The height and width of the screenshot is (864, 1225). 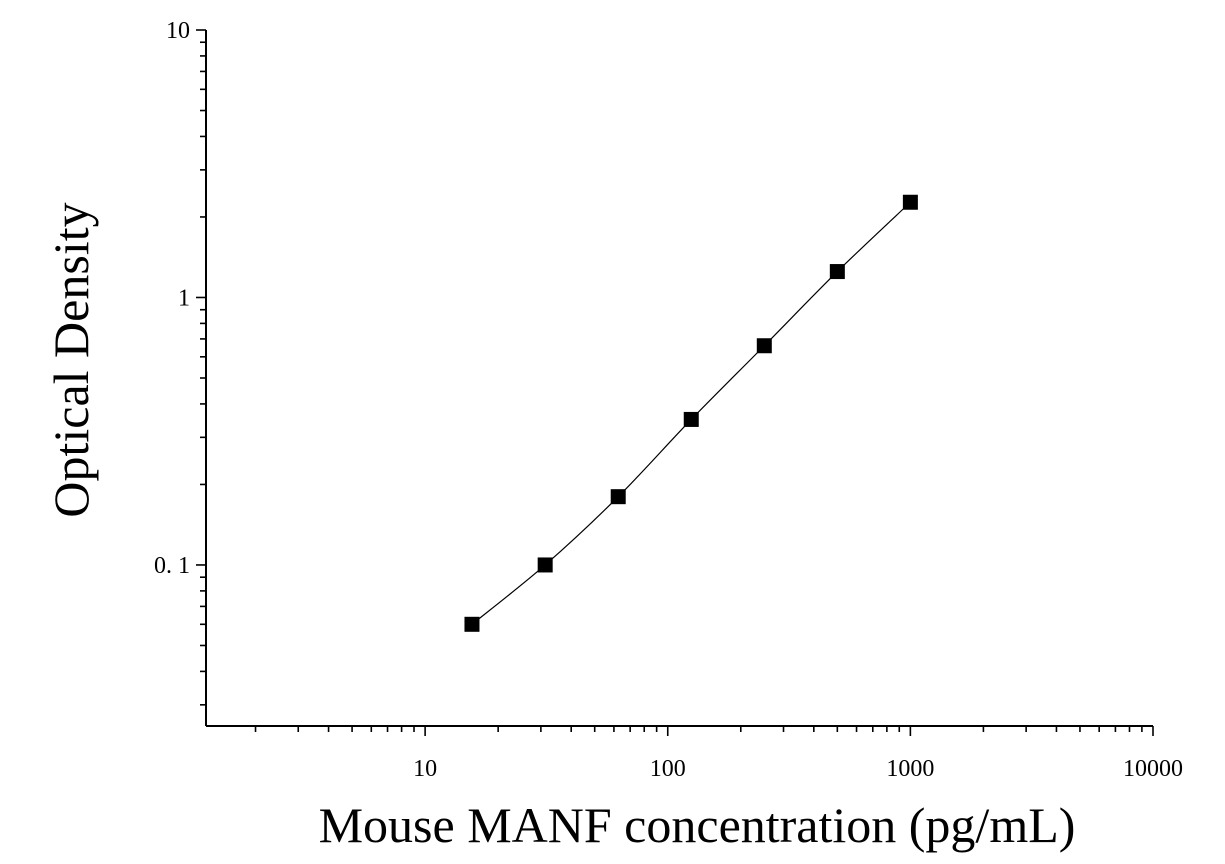 I want to click on x-axis-title: Mouse MANF concentration (pg/mL), so click(x=697, y=825).